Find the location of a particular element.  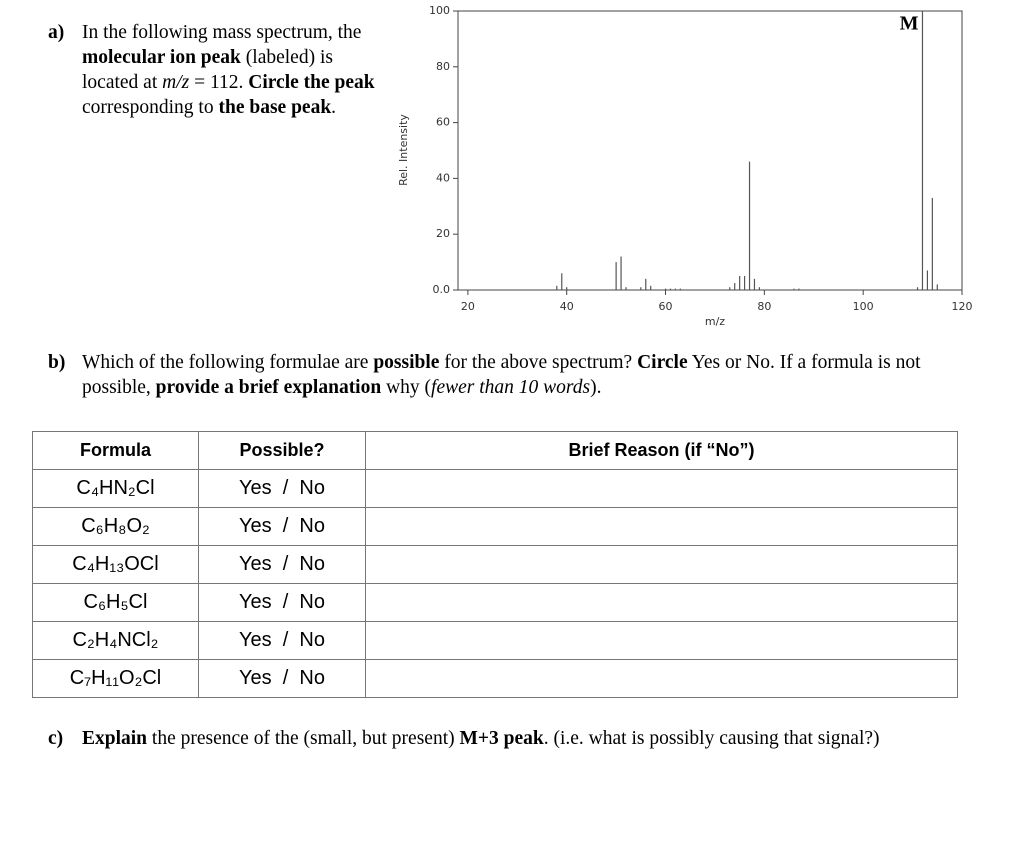

table-row: C₂H₄NCl₂ Yes / No is located at coordinates (495, 640).